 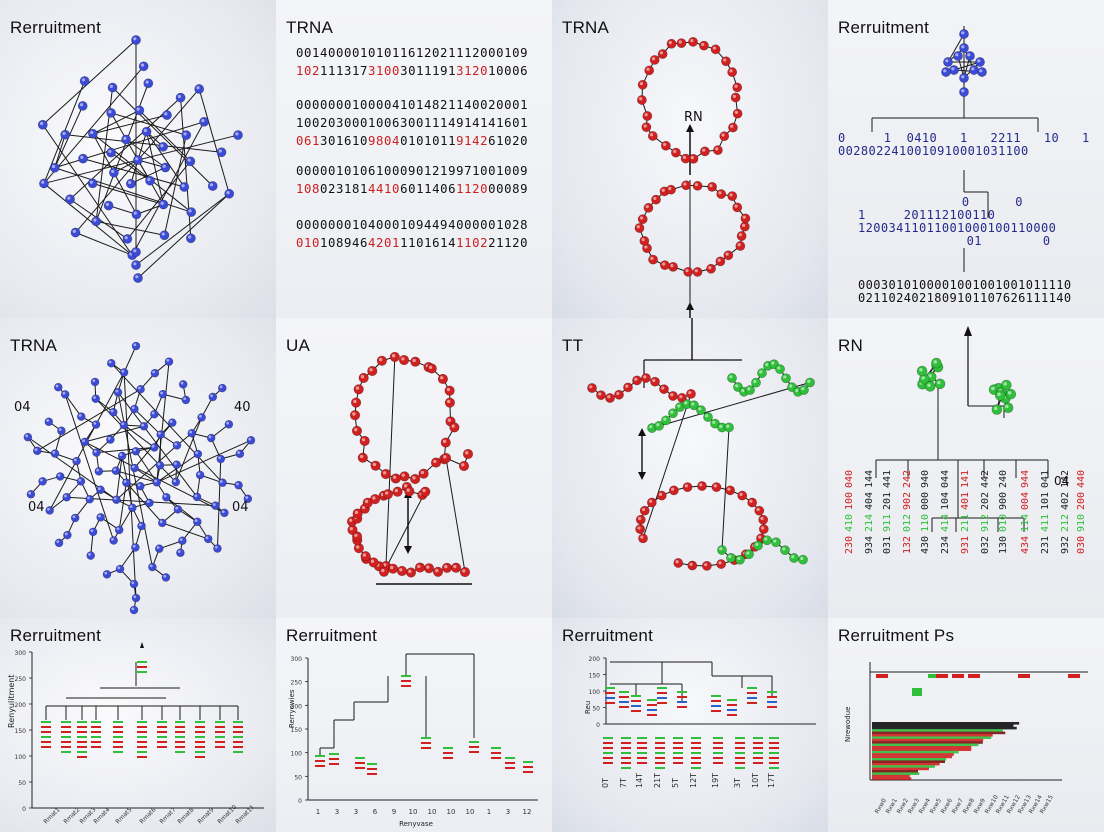 What do you see at coordinates (240, 507) in the screenshot?
I see `bottom-right-label: 04` at bounding box center [240, 507].